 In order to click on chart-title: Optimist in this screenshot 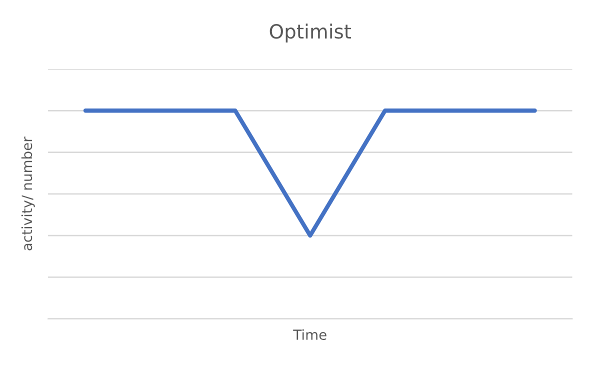, I will do `click(311, 33)`.